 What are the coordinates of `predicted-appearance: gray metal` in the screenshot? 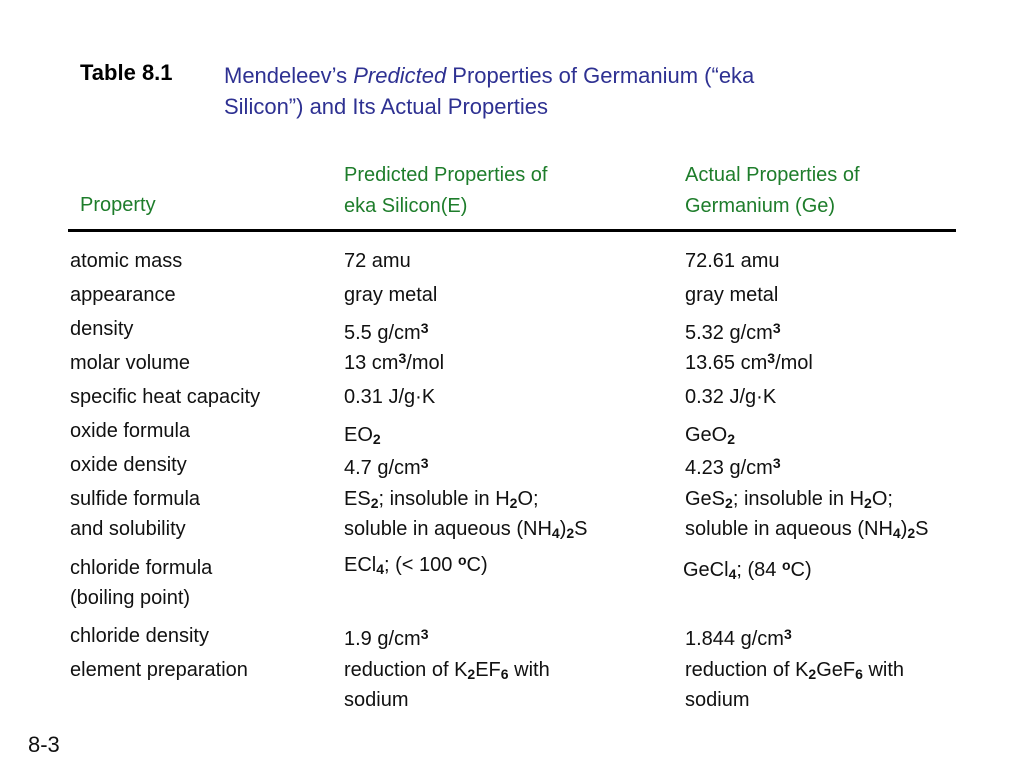 It's located at (391, 295).